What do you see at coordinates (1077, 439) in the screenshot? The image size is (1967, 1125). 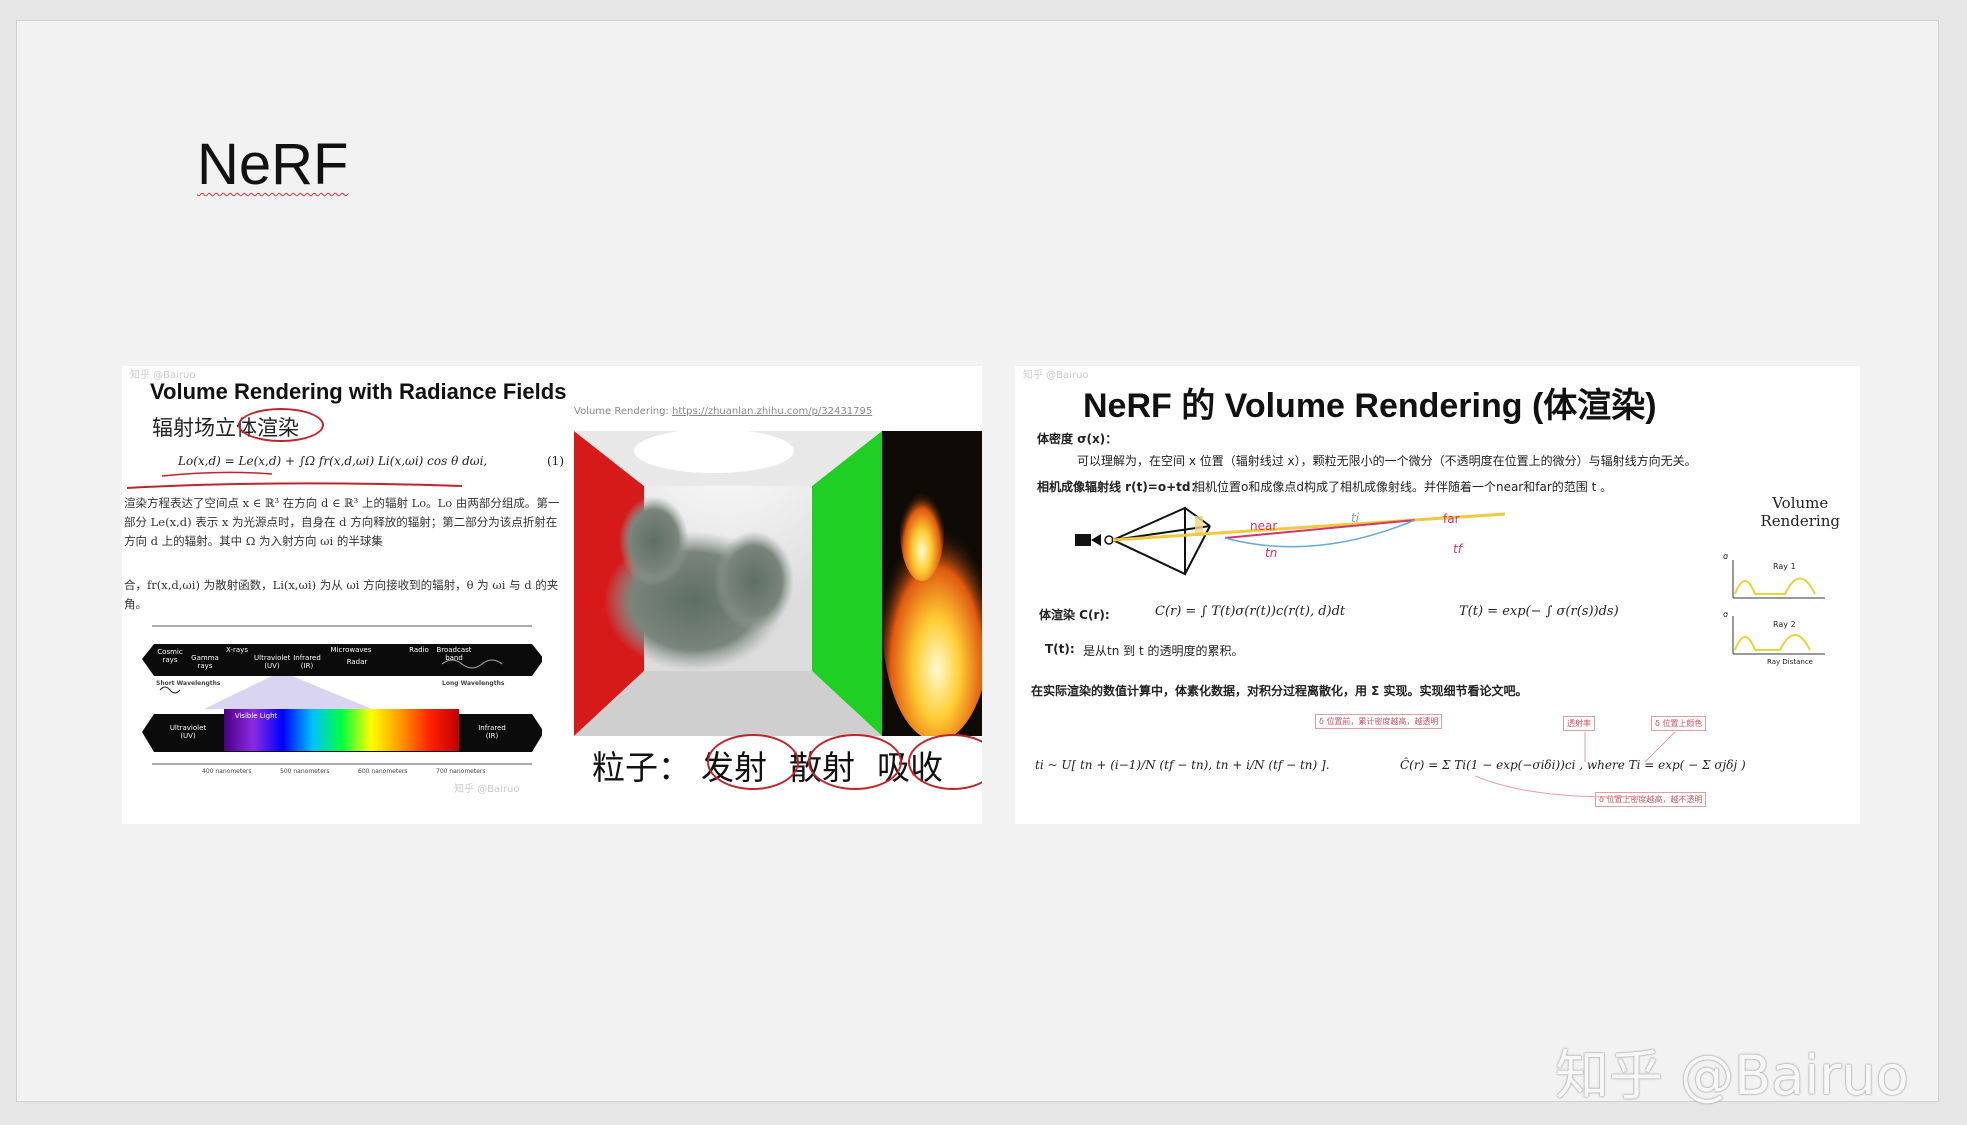 I see `density-label: 体密度 σ(x)：` at bounding box center [1077, 439].